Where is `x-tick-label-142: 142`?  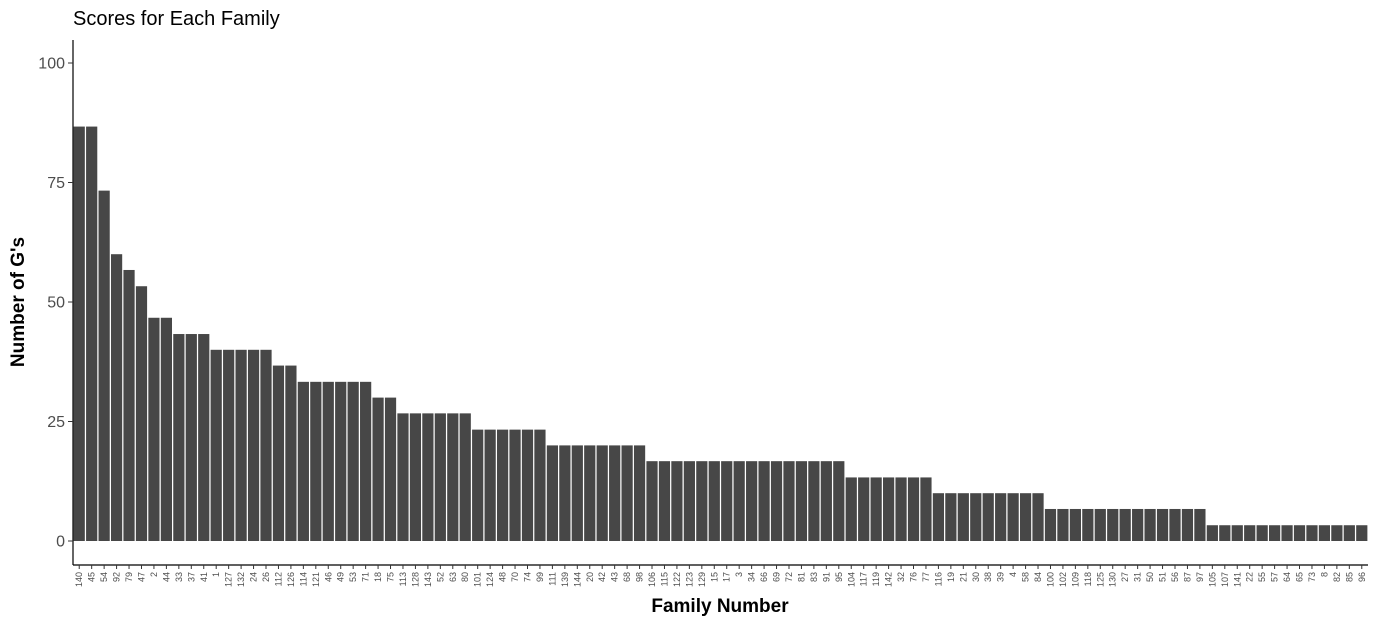
x-tick-label-142: 142 is located at coordinates (889, 579).